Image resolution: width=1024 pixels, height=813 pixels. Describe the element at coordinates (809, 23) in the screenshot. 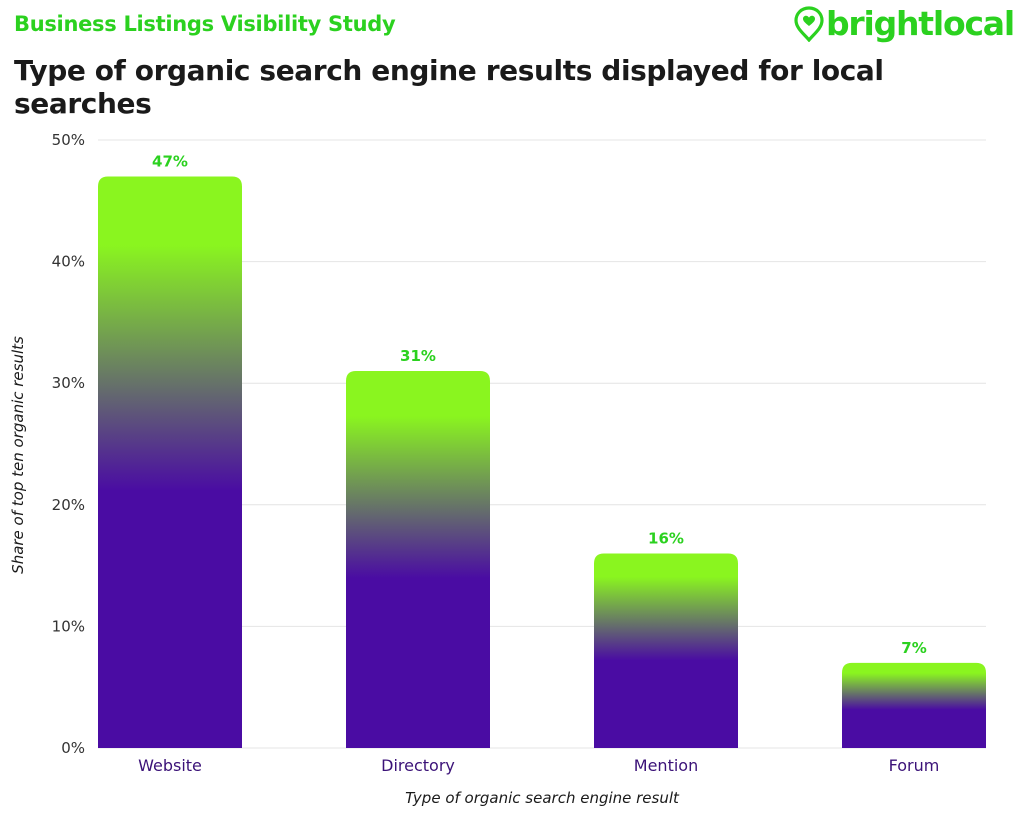

I see `map-pin-heart-icon` at that location.